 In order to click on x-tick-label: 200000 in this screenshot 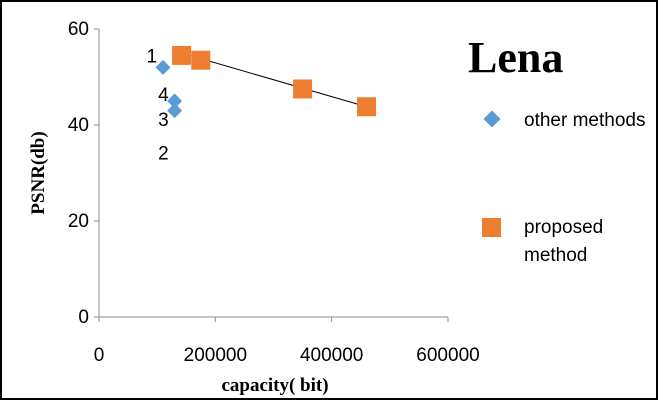, I will do `click(215, 355)`.